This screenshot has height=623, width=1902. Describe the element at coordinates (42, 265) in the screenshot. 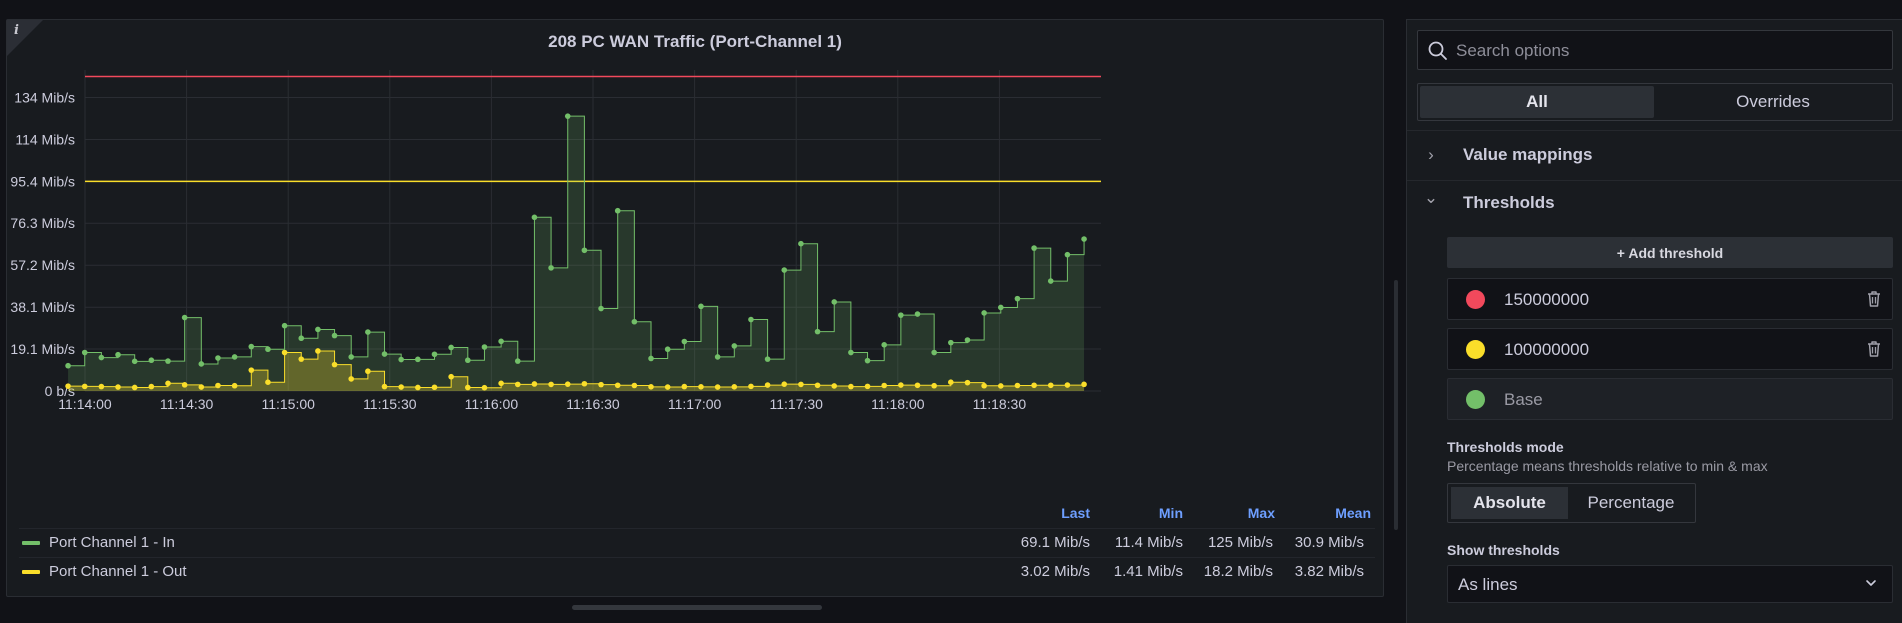

I see `y-tick-label: 57.2 Mib/s` at that location.